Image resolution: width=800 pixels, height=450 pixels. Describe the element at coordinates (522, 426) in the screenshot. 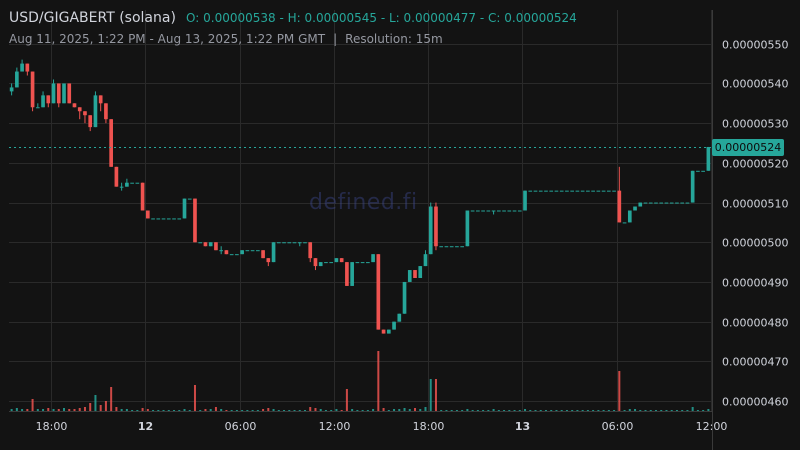

I see `time-tick-label: 13` at that location.